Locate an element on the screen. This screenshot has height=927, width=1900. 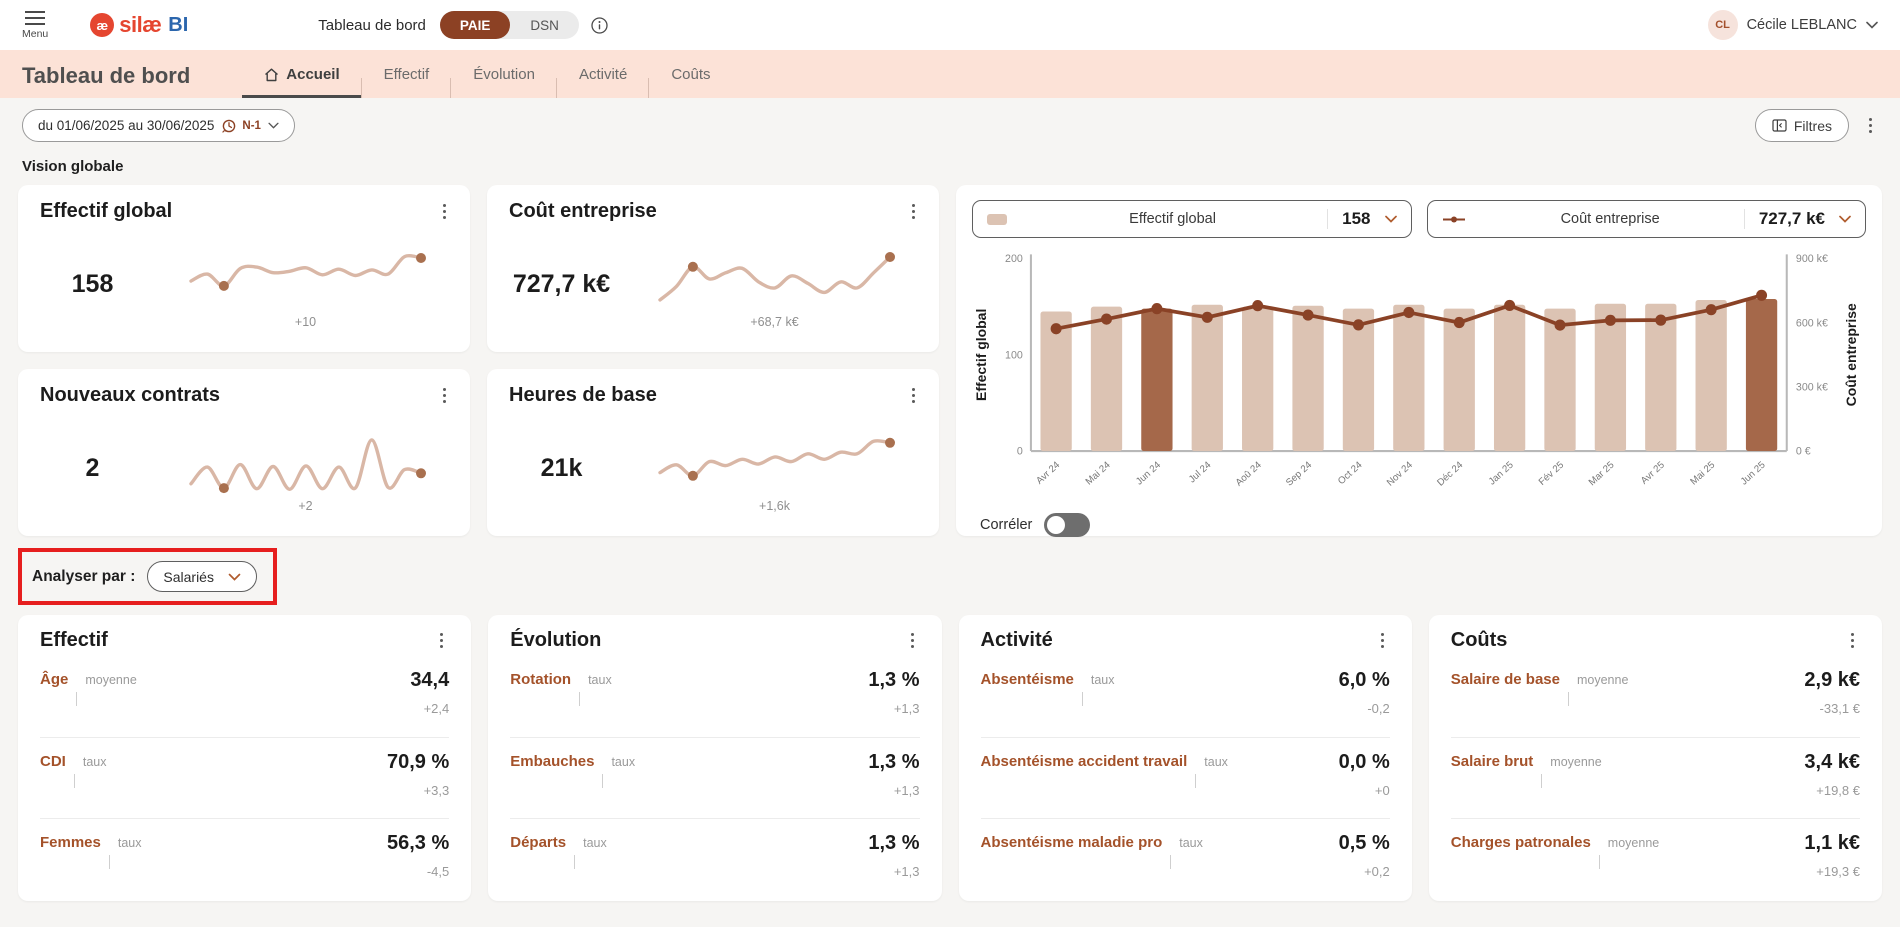
page-title: Tableau de bord is located at coordinates (106, 75).